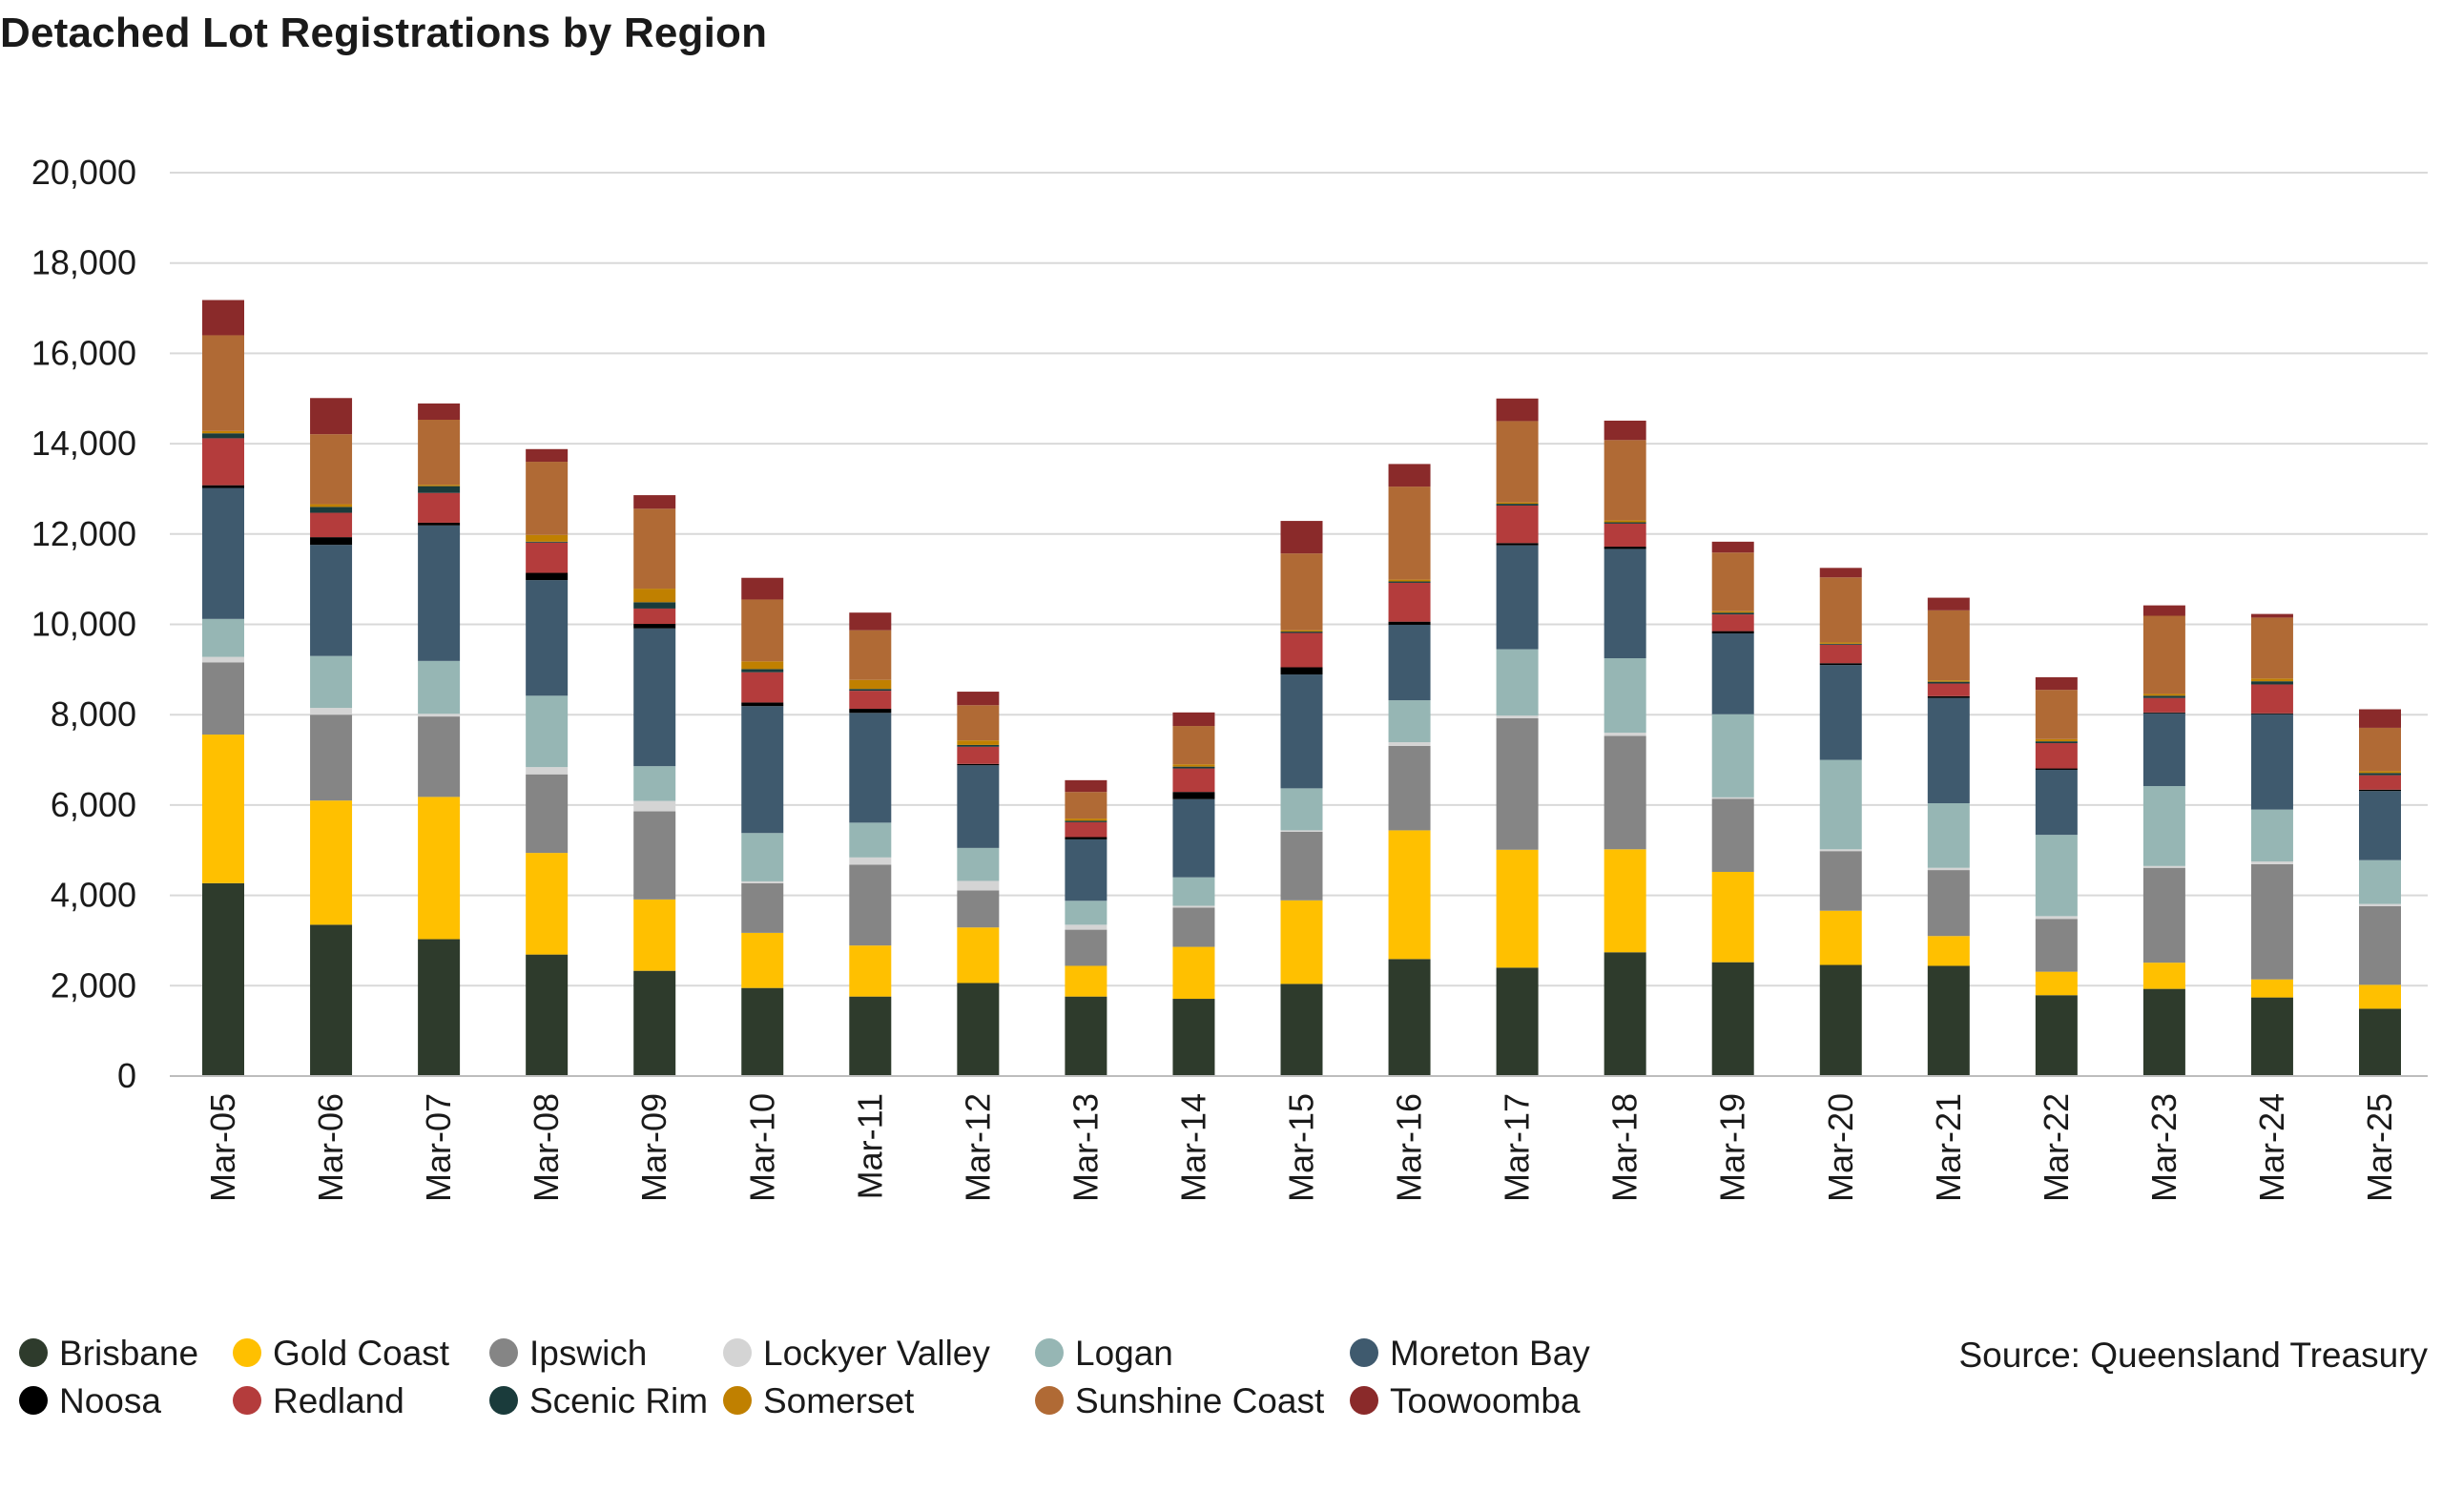 This screenshot has height=1512, width=2442. What do you see at coordinates (93, 985) in the screenshot?
I see `y-tick-label: 2,000` at bounding box center [93, 985].